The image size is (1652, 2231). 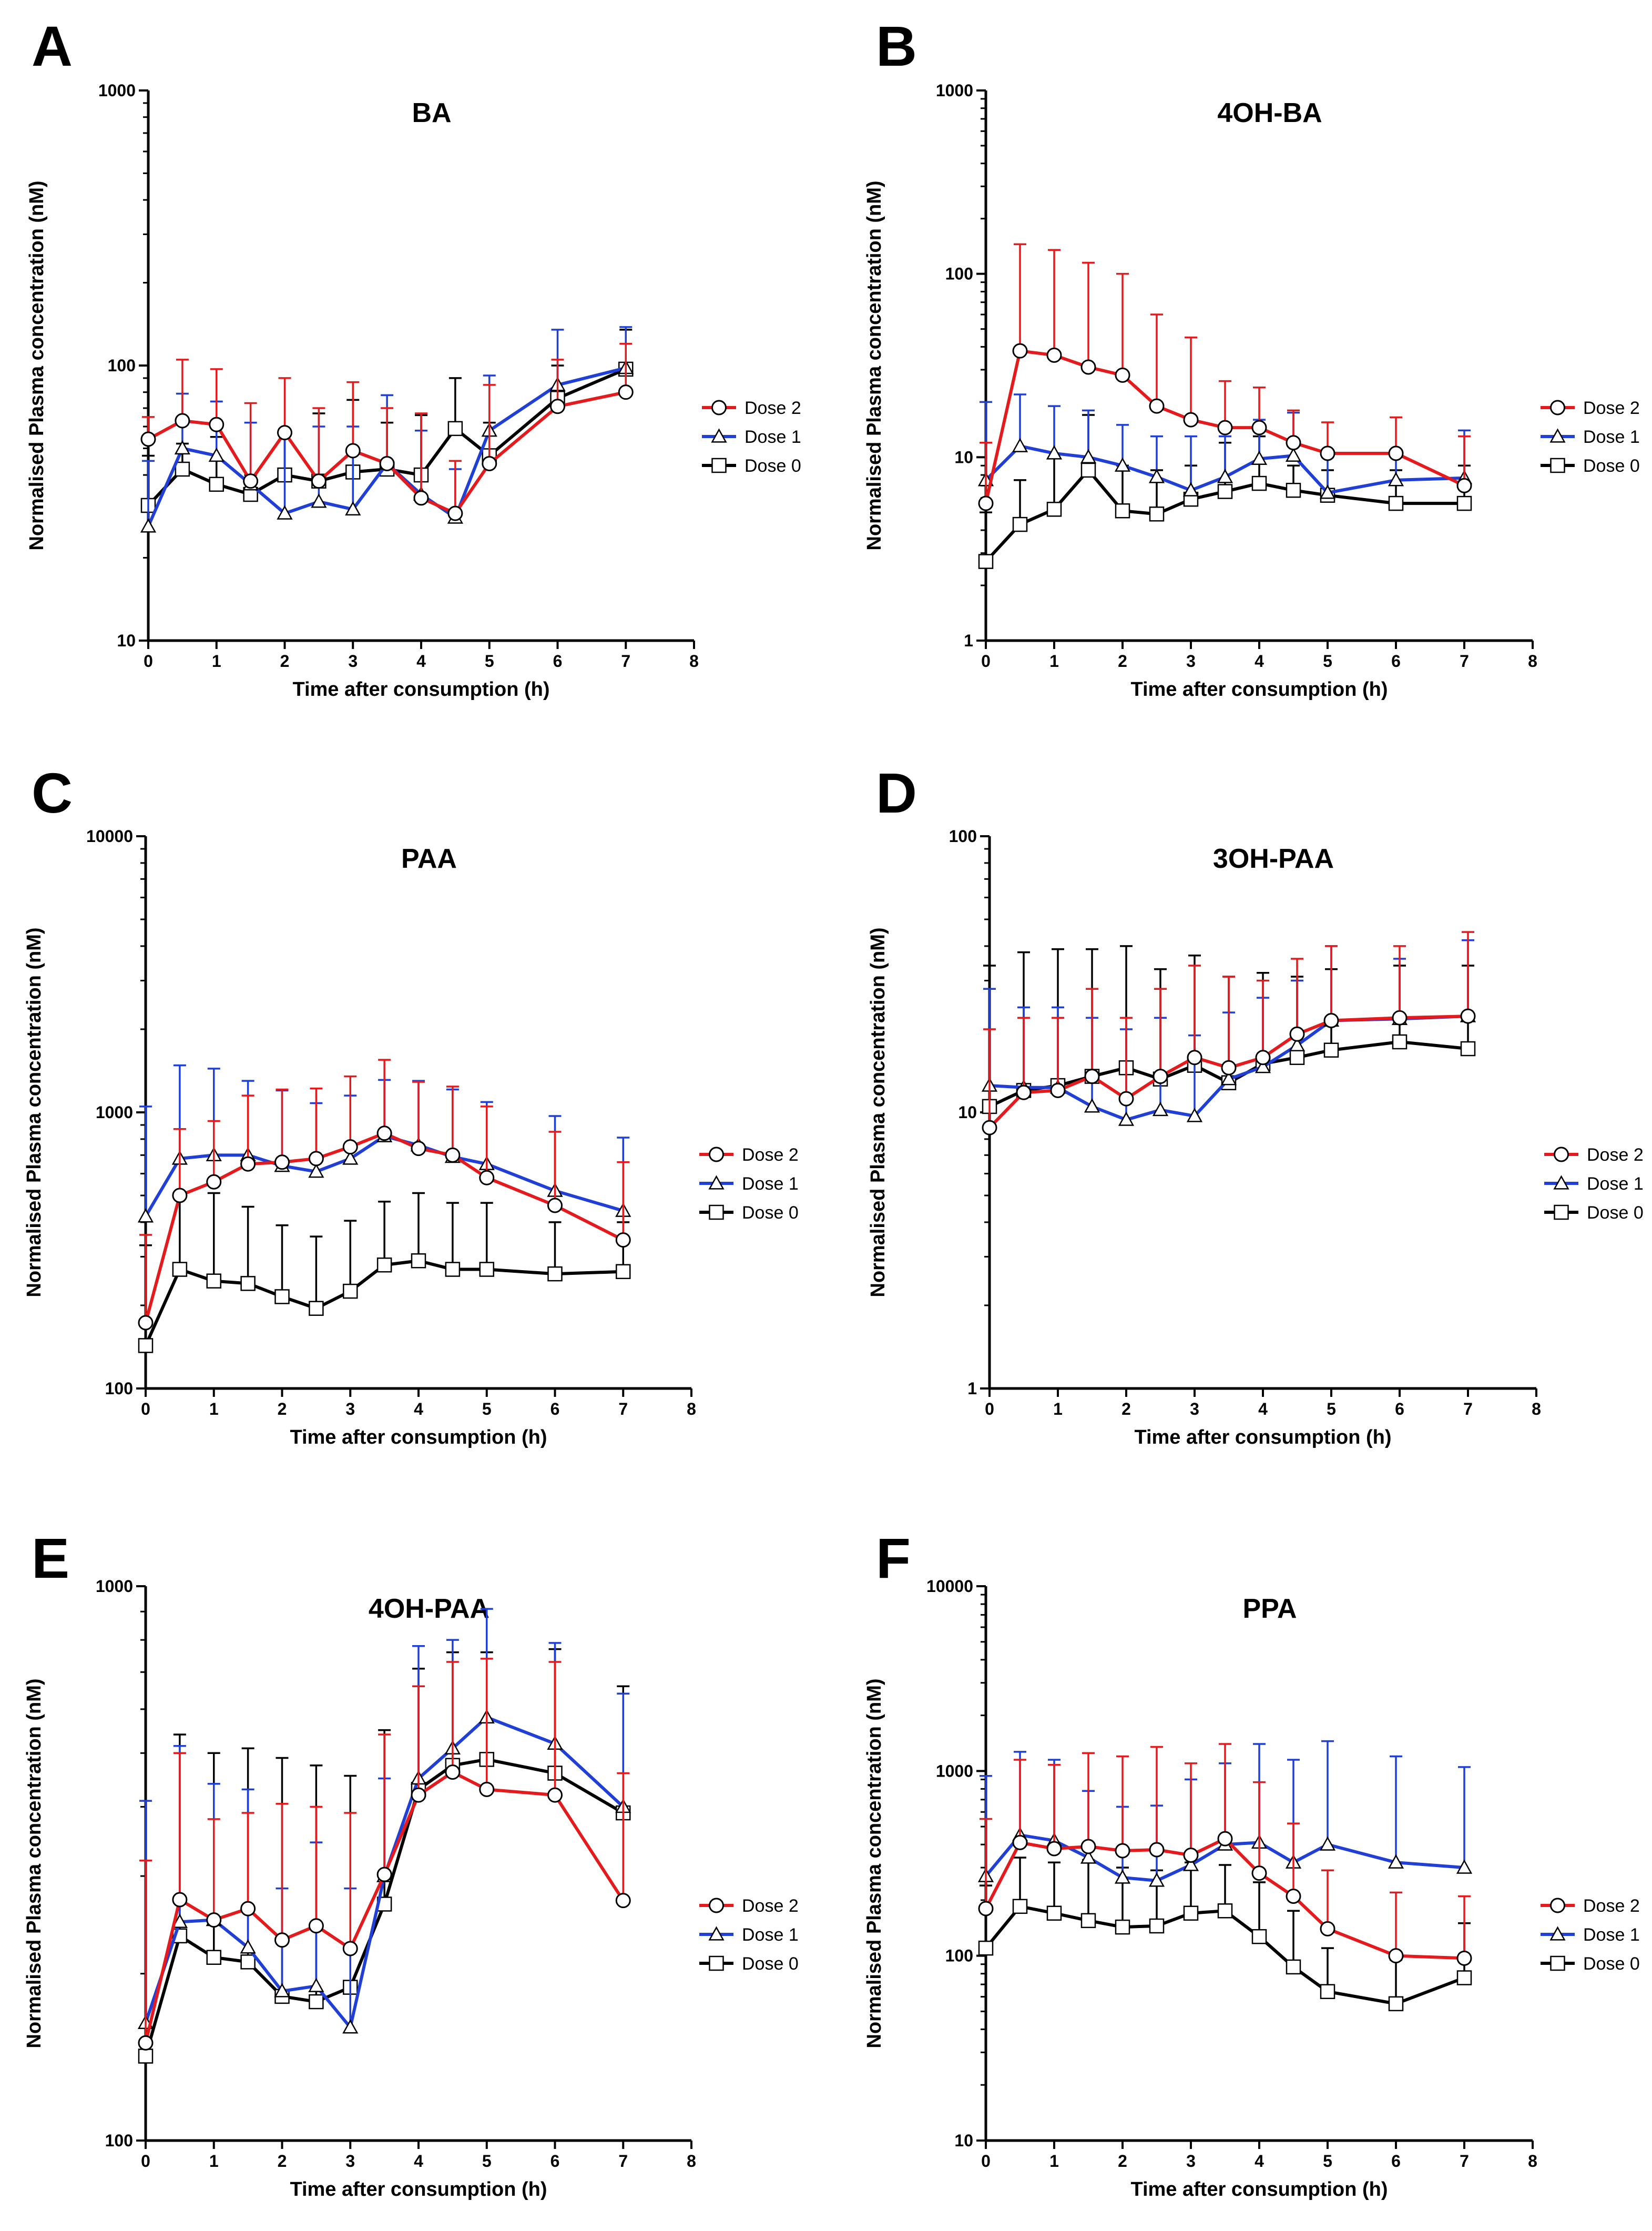 I want to click on panel-f-x-tick-label: 4, so click(x=1259, y=2162).